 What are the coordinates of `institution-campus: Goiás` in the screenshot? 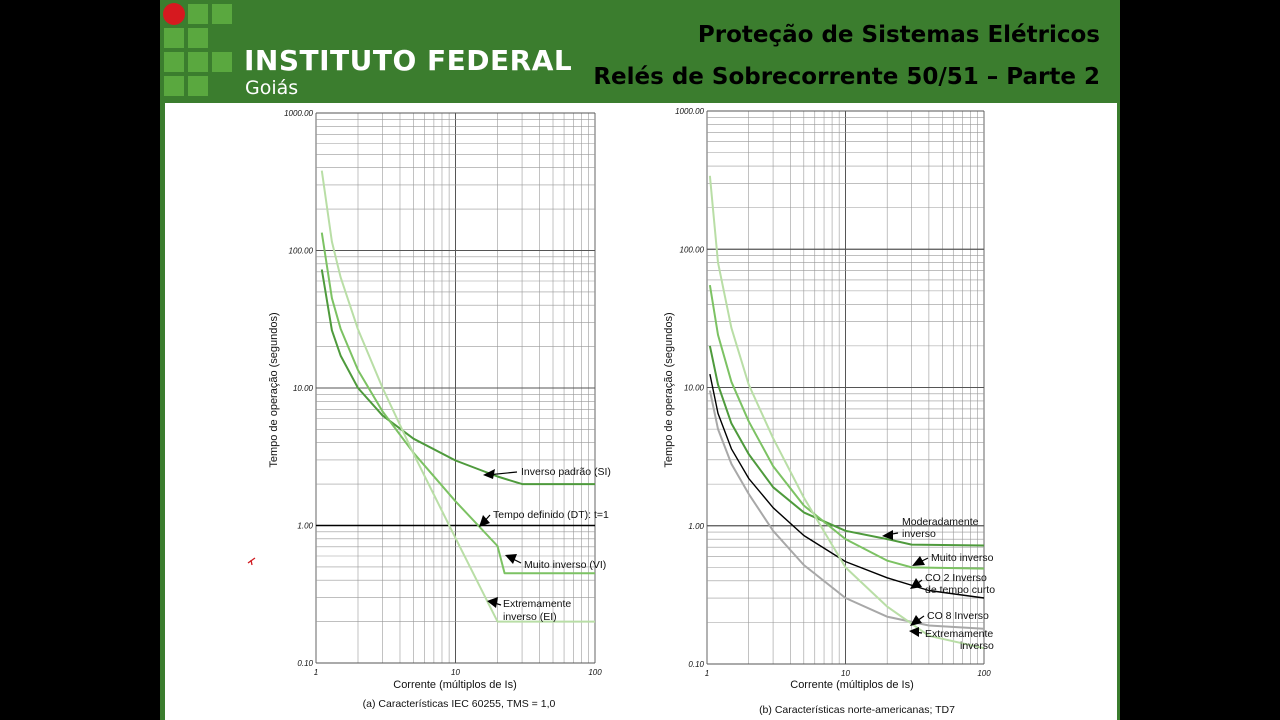 It's located at (272, 88).